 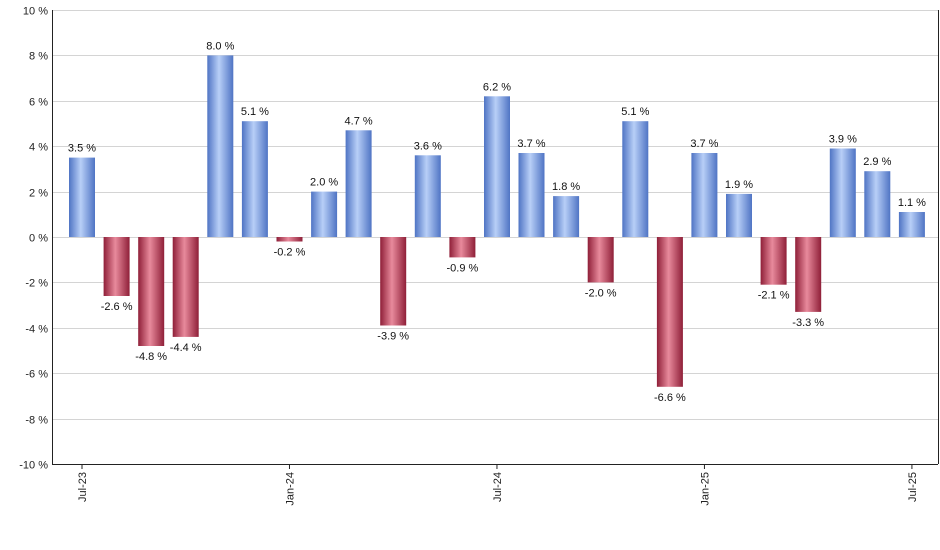 What do you see at coordinates (566, 187) in the screenshot?
I see `data-label: 1.8 %` at bounding box center [566, 187].